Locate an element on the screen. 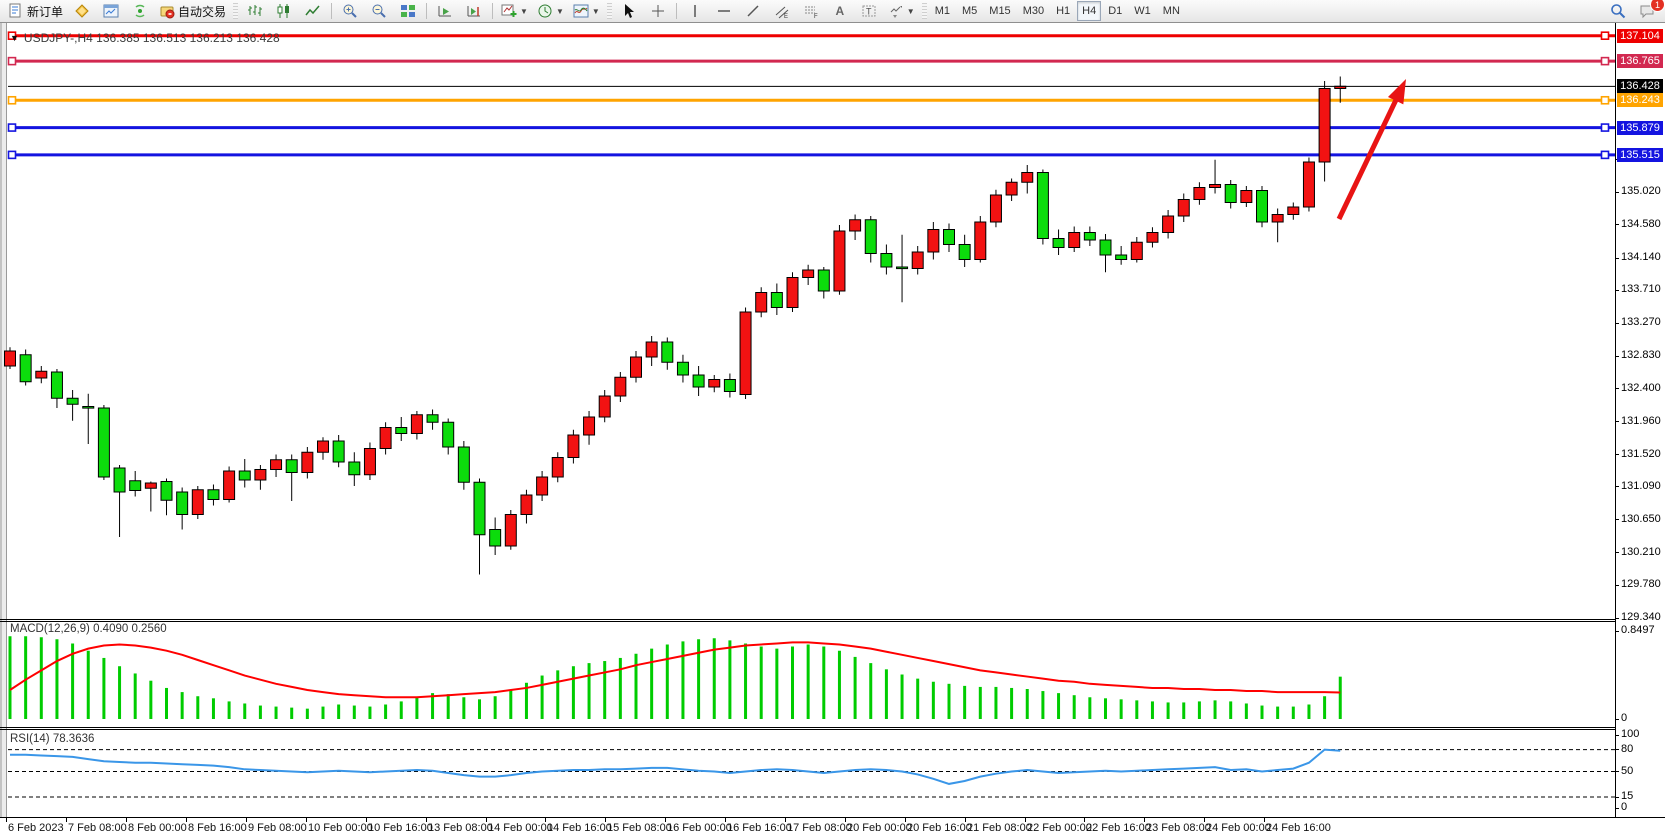 The height and width of the screenshot is (838, 1665). signals-button is located at coordinates (140, 11).